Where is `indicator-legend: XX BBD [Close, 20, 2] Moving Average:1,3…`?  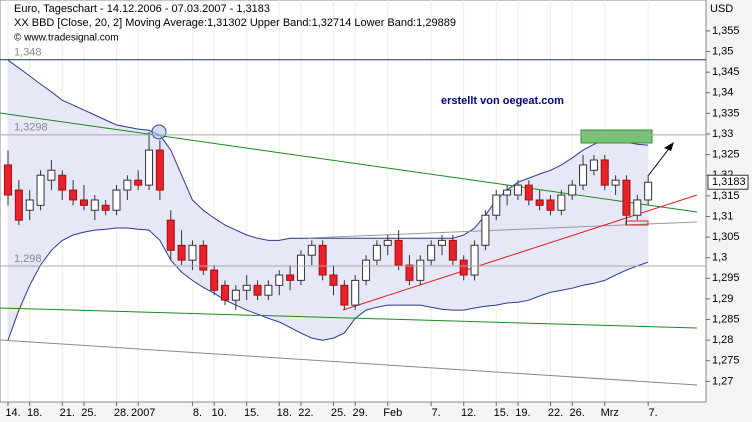
indicator-legend: XX BBD [Close, 20, 2] Moving Average:1,3… is located at coordinates (235, 23).